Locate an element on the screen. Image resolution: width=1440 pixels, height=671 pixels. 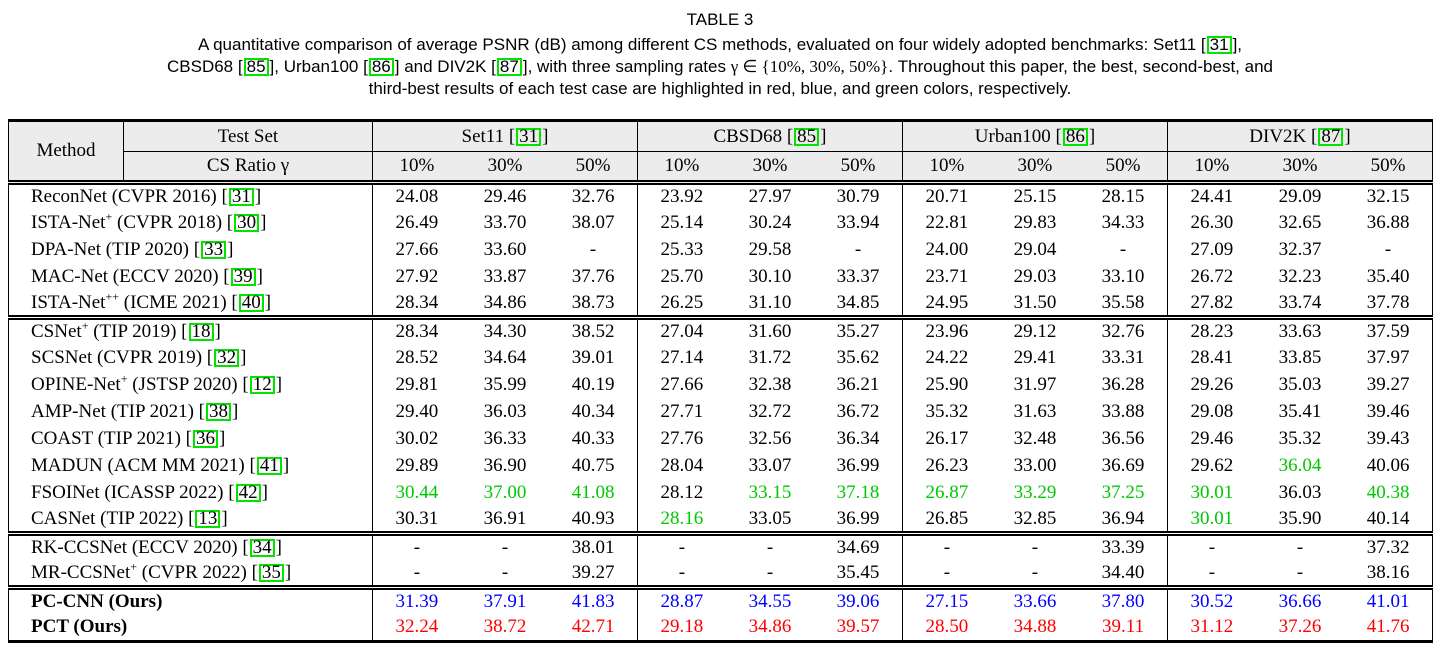
value-cell: 36.91 is located at coordinates (505, 518).